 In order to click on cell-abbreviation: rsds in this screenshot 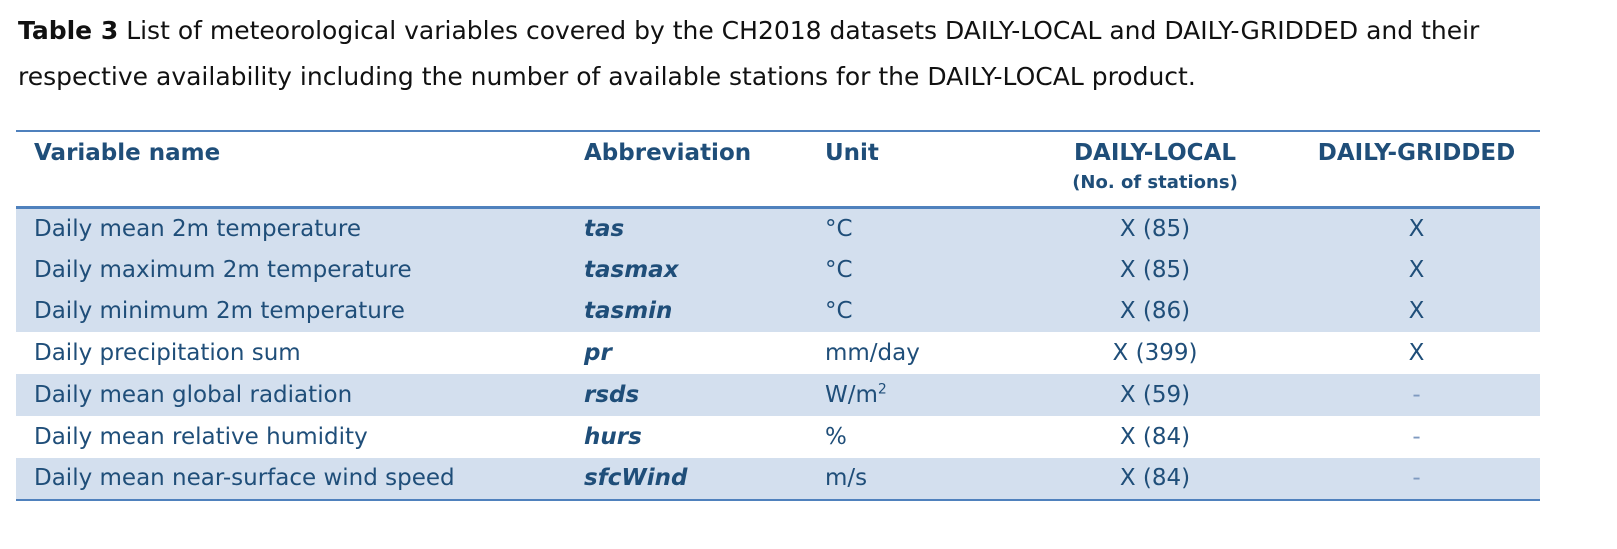, I will do `click(686, 395)`.